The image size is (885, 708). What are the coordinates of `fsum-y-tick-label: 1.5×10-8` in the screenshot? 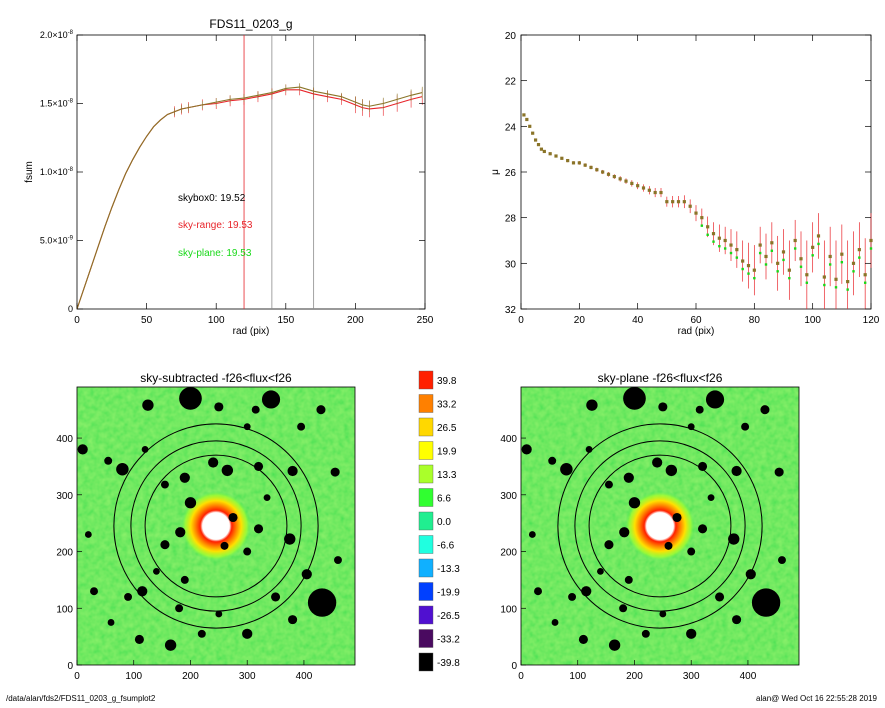 It's located at (57, 104).